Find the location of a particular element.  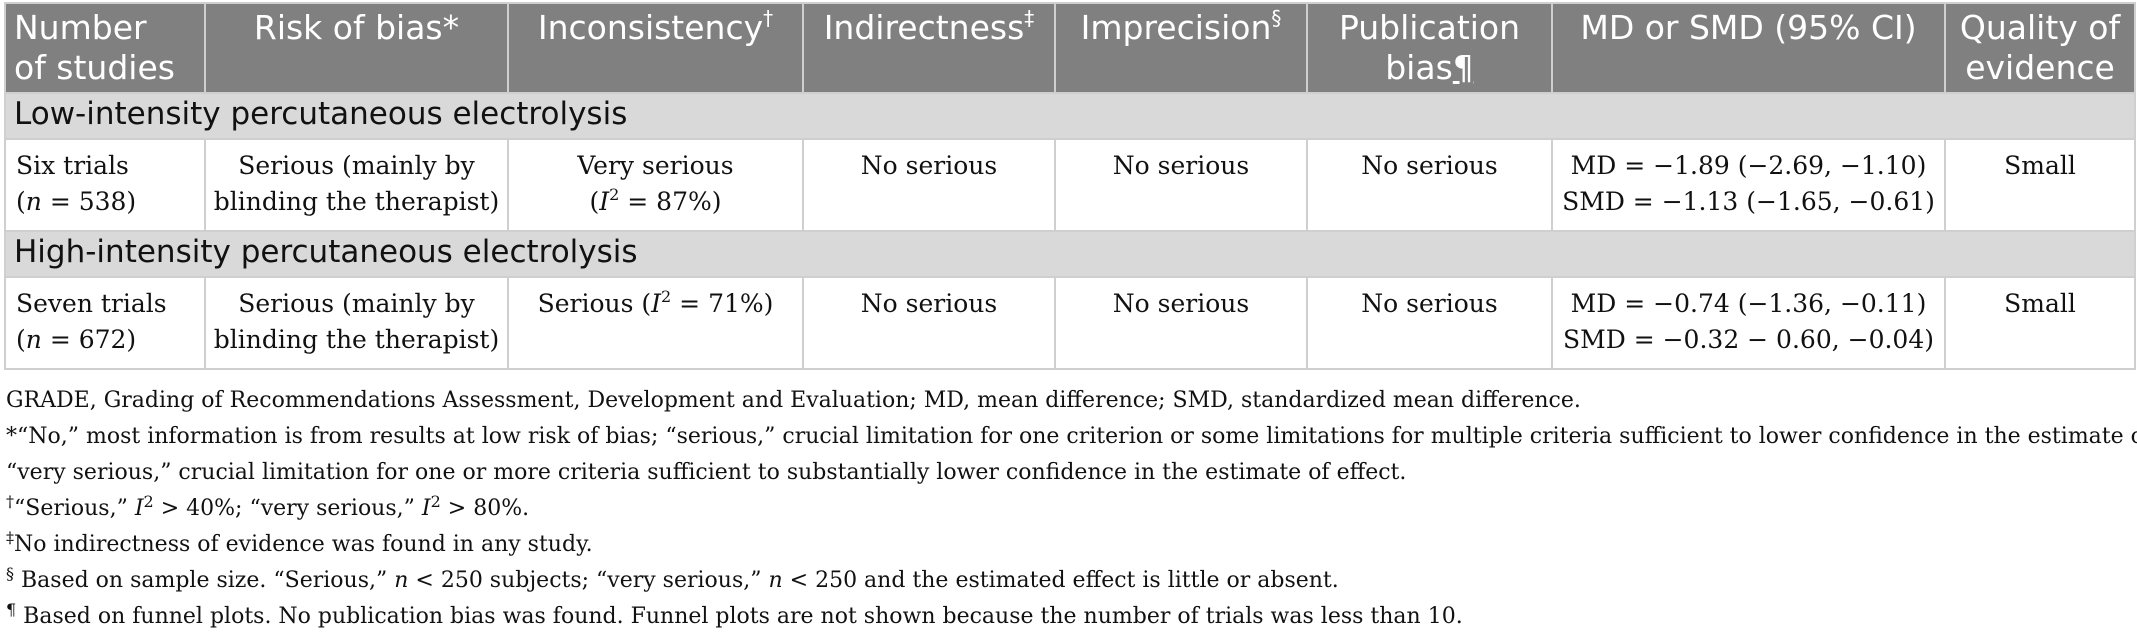

double-dagger-mark: ‡ is located at coordinates (1029, 18).